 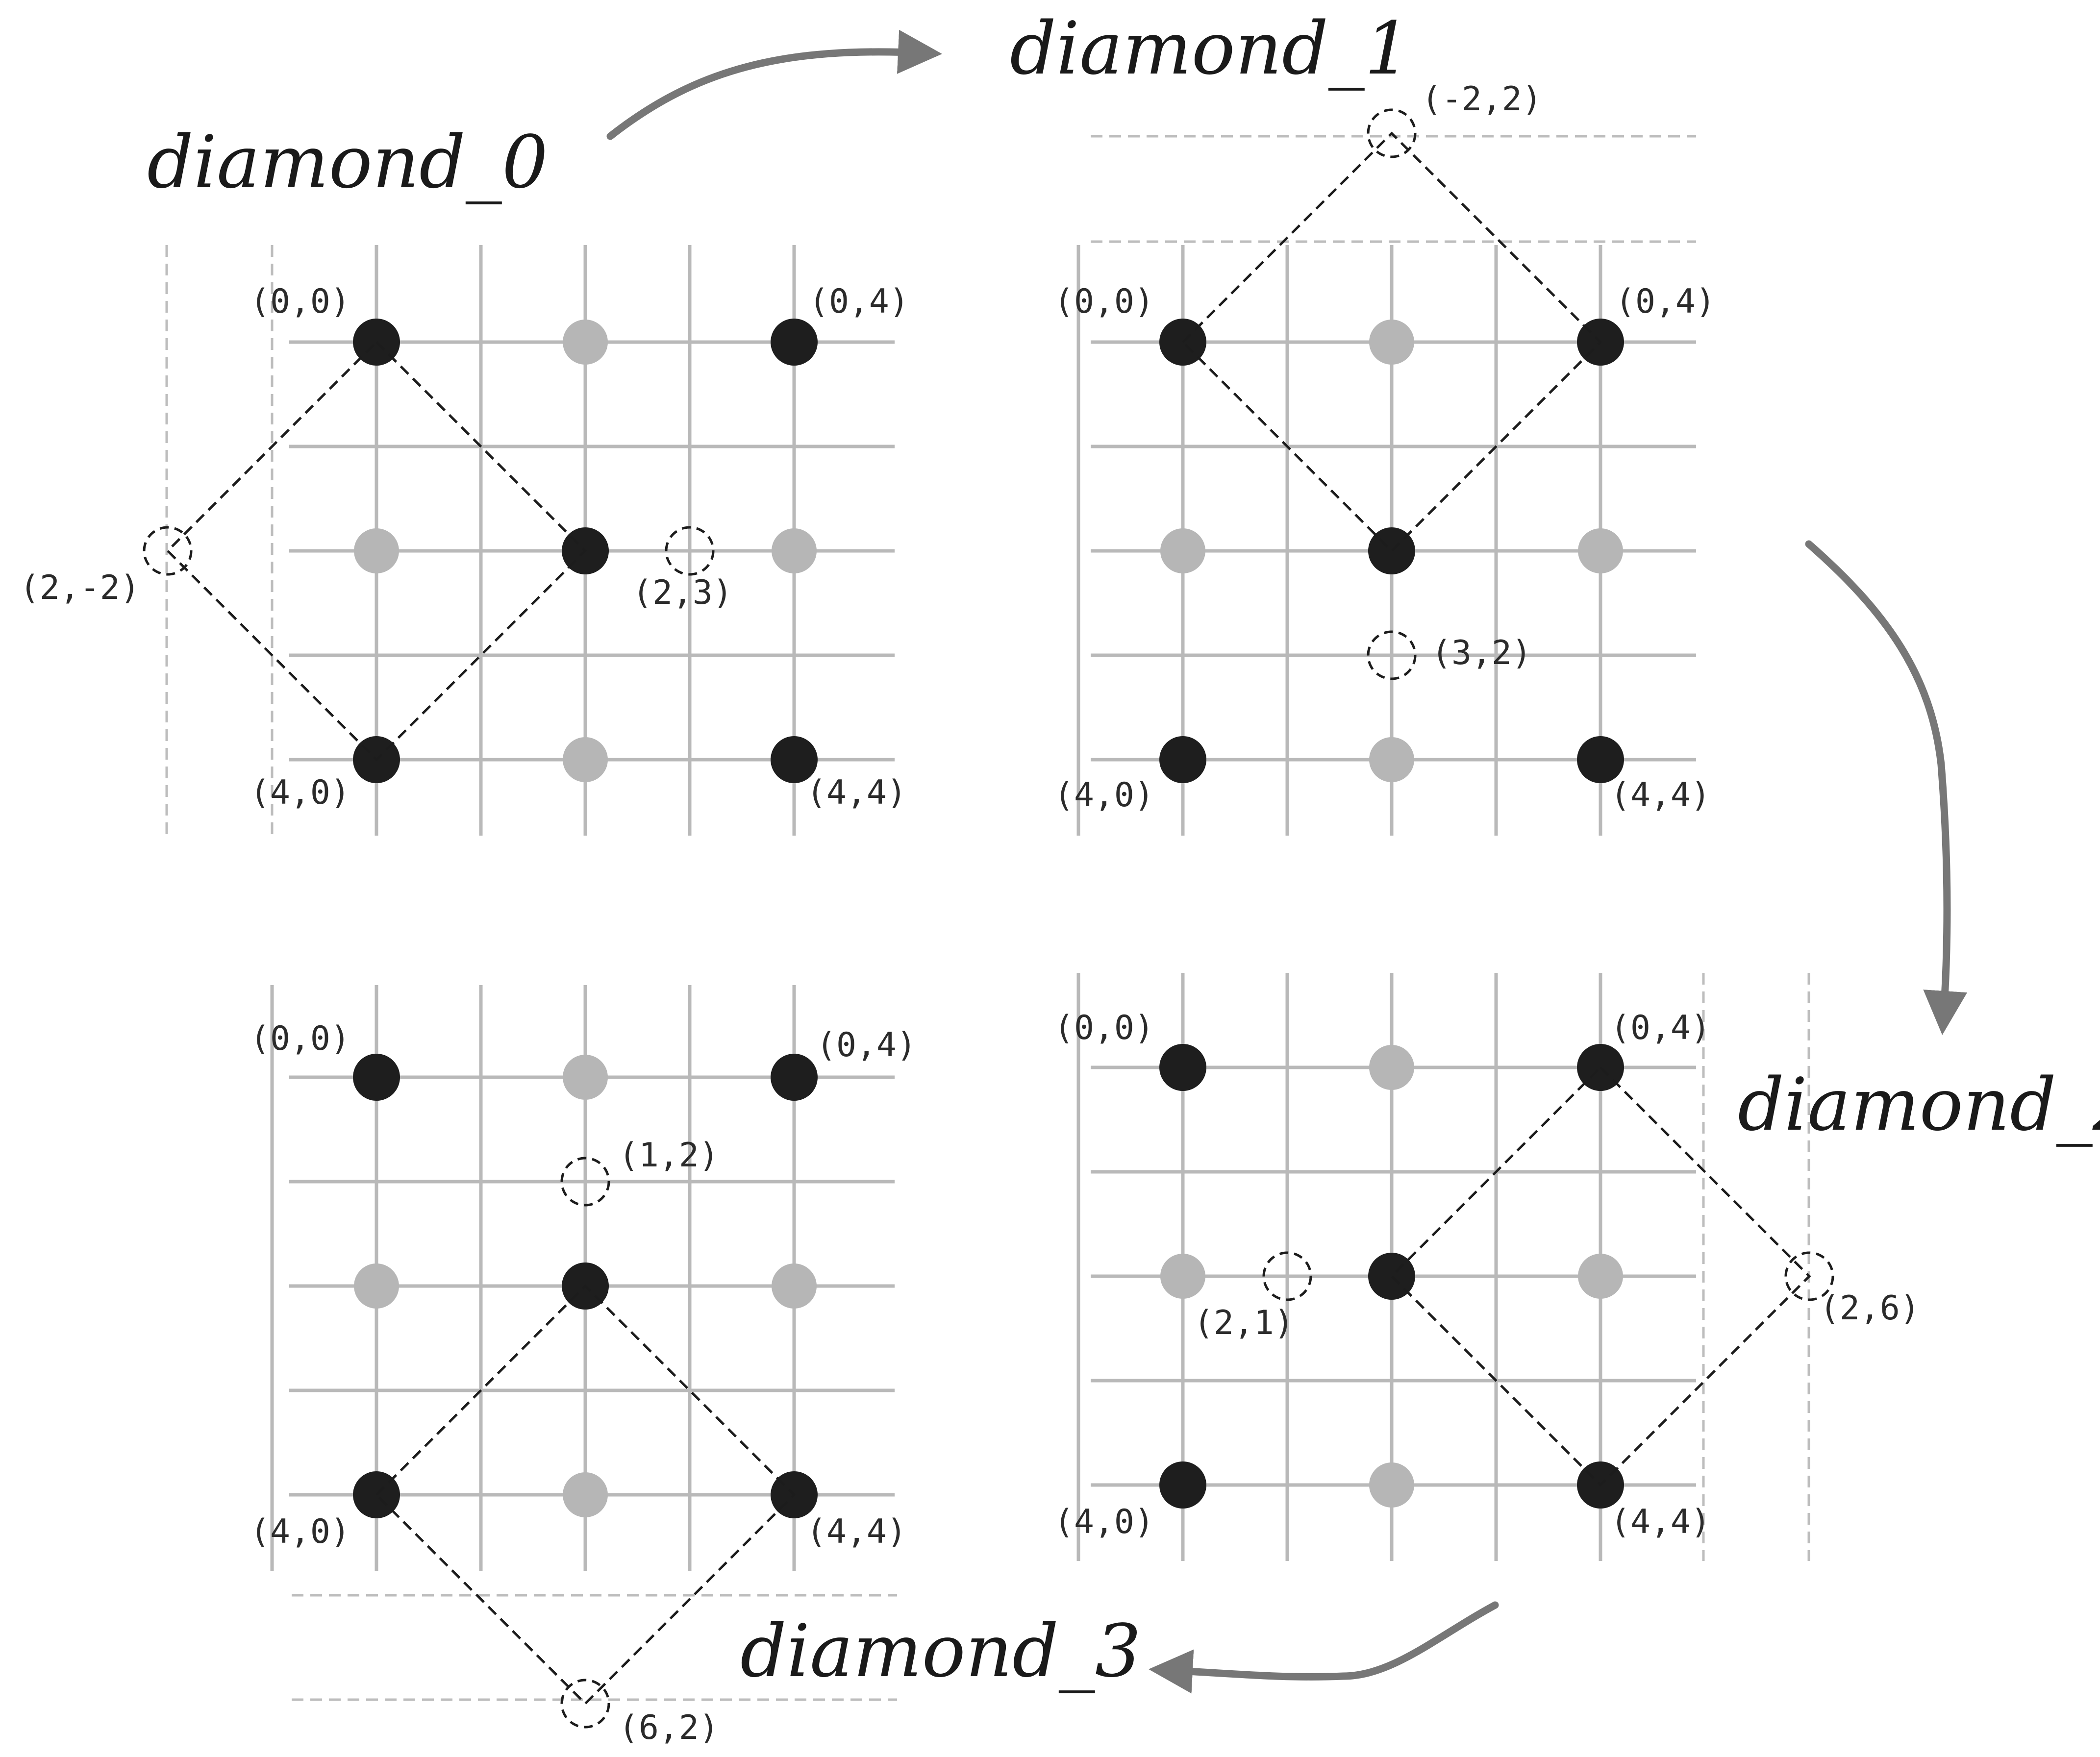 What do you see at coordinates (1210, 48) in the screenshot?
I see `panel-title: diamond_1` at bounding box center [1210, 48].